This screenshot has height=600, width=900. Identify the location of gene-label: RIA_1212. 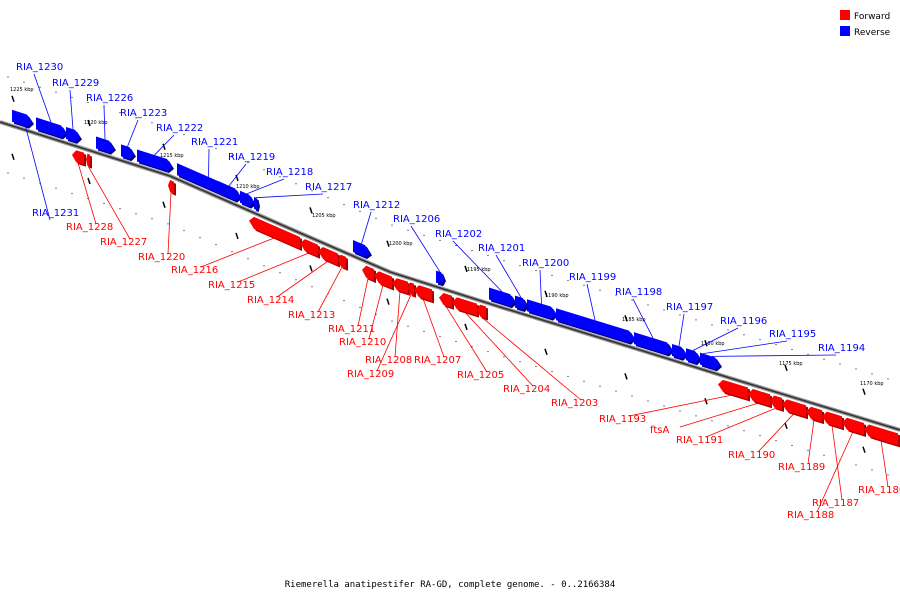
(376, 205).